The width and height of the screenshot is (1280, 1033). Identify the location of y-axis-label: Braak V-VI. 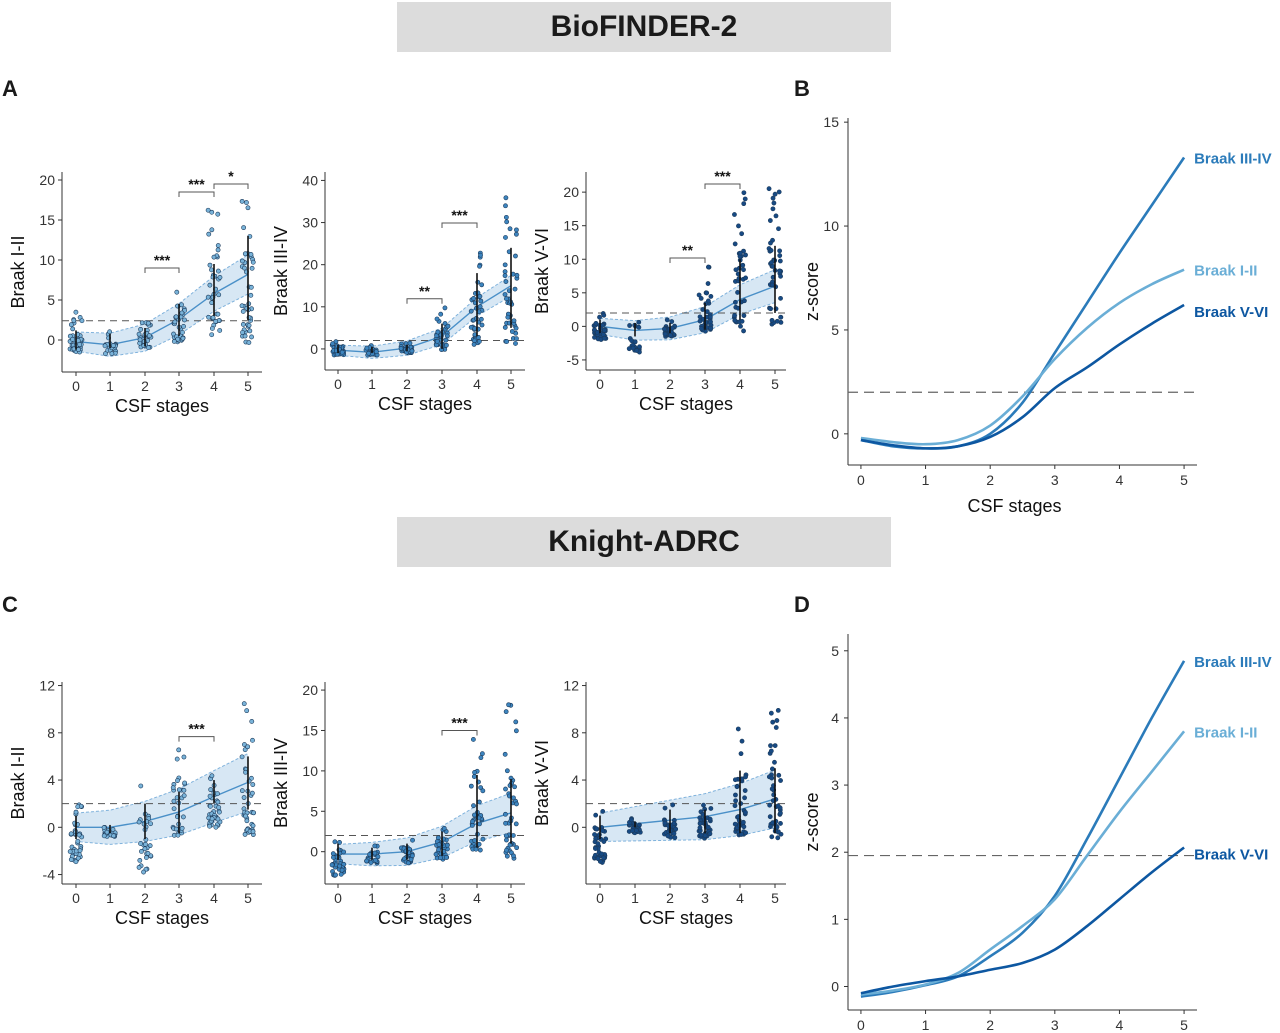
(542, 271).